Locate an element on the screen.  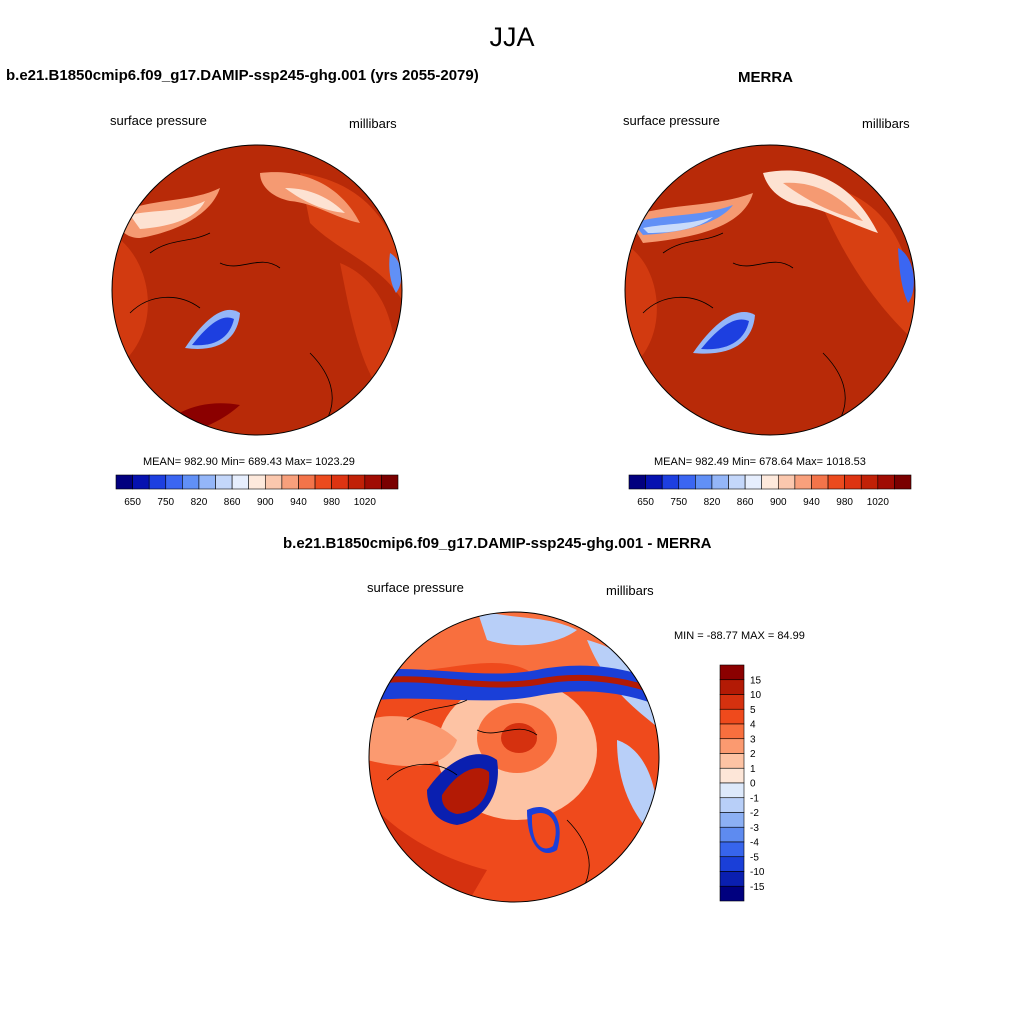
colorbar-tick-label: 4 is located at coordinates (753, 725).